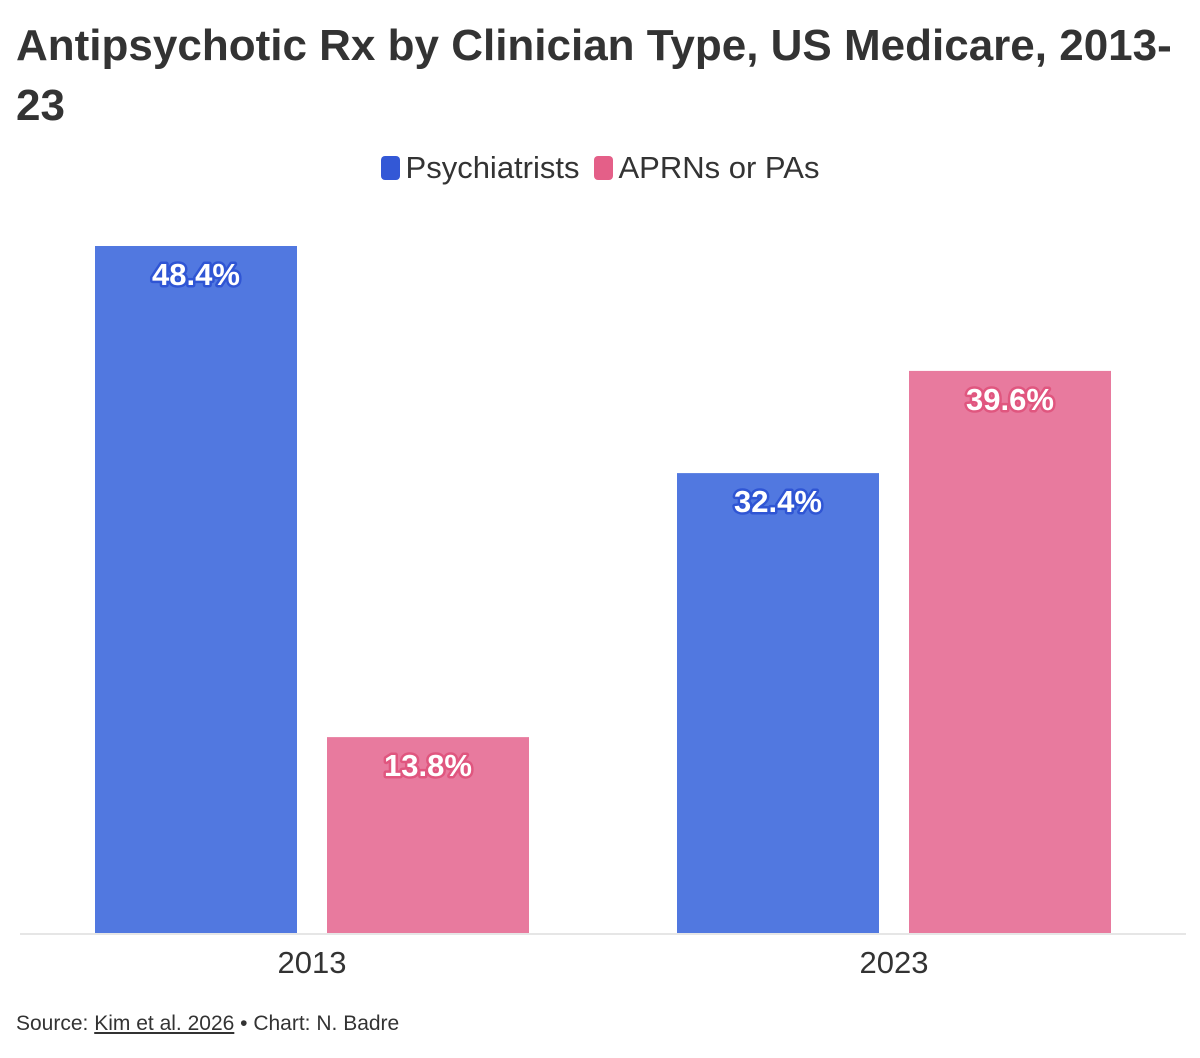 The image size is (1200, 1058). What do you see at coordinates (196, 589) in the screenshot?
I see `bar-psychiatrists-2013` at bounding box center [196, 589].